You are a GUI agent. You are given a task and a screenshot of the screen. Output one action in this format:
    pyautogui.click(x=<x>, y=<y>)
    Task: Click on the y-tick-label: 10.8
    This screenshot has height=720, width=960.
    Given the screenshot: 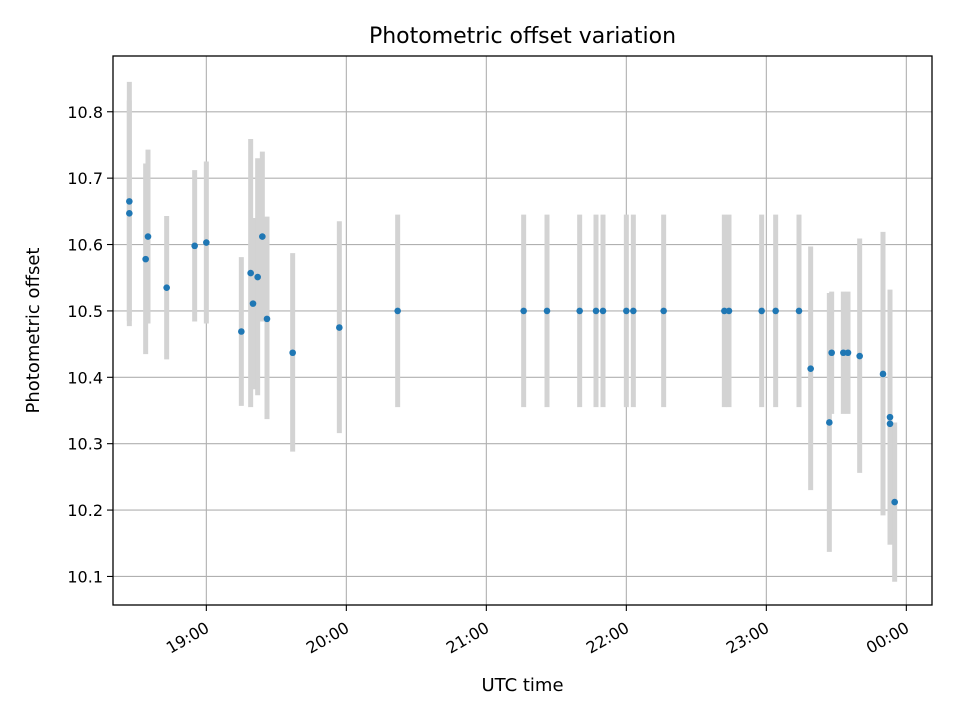 What is the action you would take?
    pyautogui.click(x=85, y=112)
    